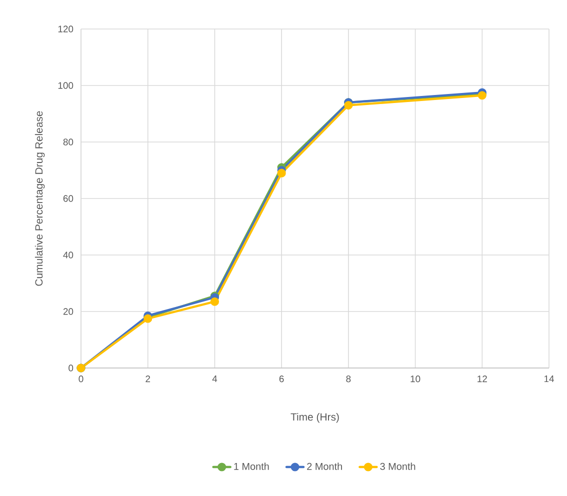 The height and width of the screenshot is (496, 567). I want to click on x-tick-label: 0, so click(81, 379).